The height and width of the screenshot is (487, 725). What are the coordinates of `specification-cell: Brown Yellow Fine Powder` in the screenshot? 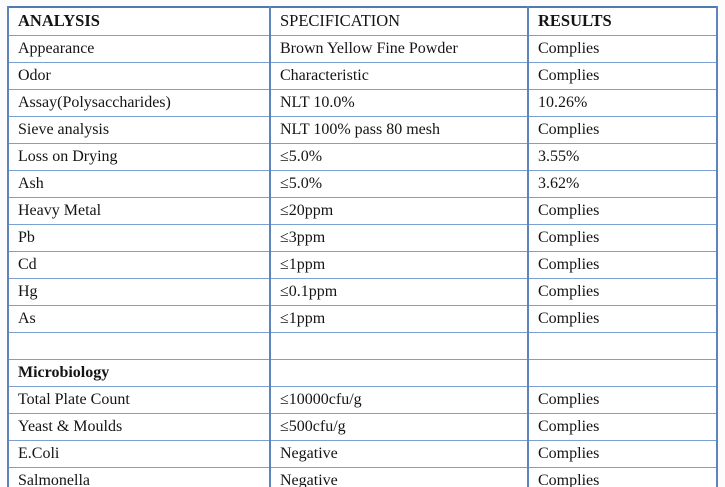 It's located at (399, 49).